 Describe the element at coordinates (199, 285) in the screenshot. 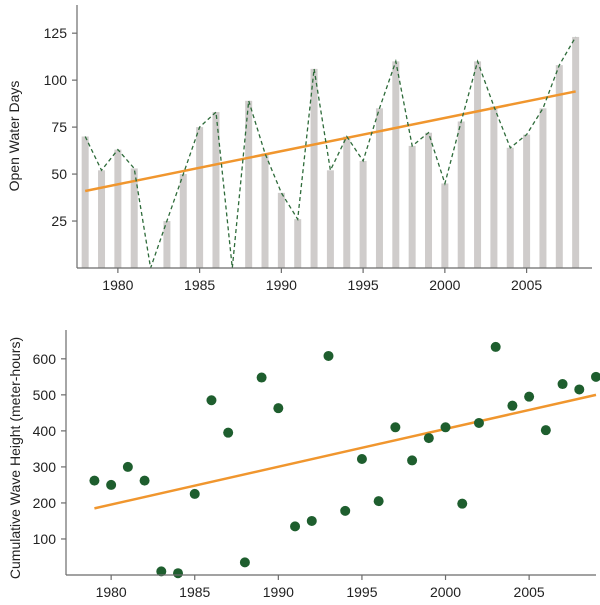

I see `top-x-tick-label: 1985` at that location.